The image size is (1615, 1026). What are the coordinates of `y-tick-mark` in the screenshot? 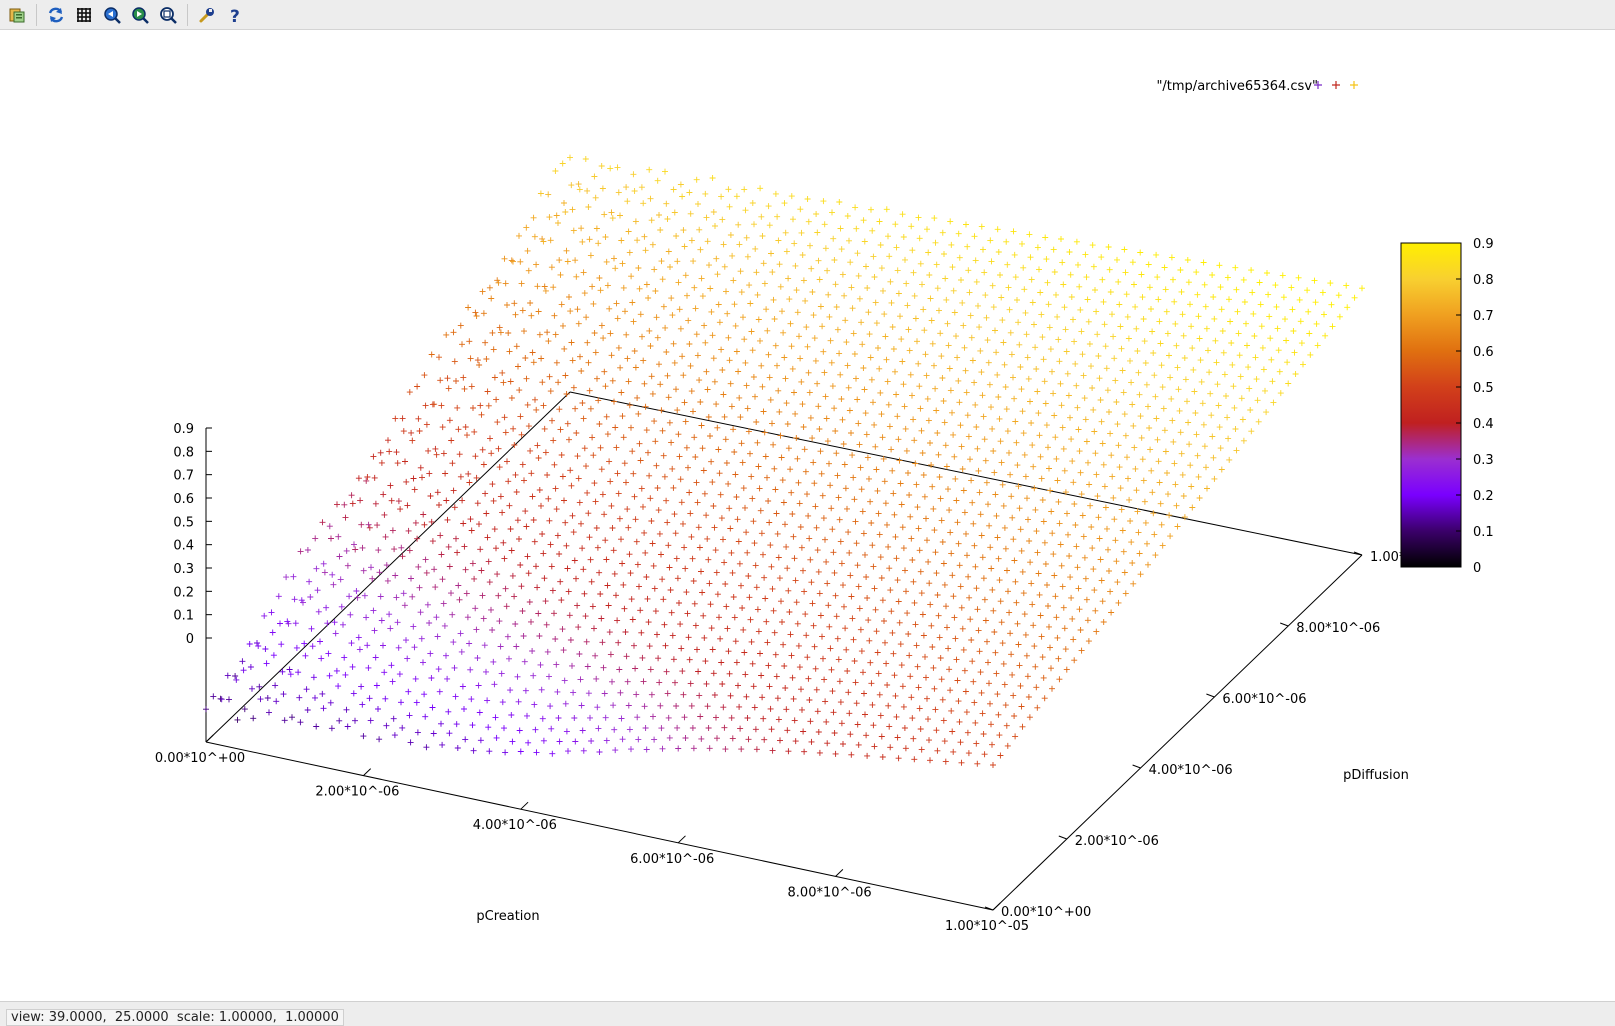 It's located at (1284, 624).